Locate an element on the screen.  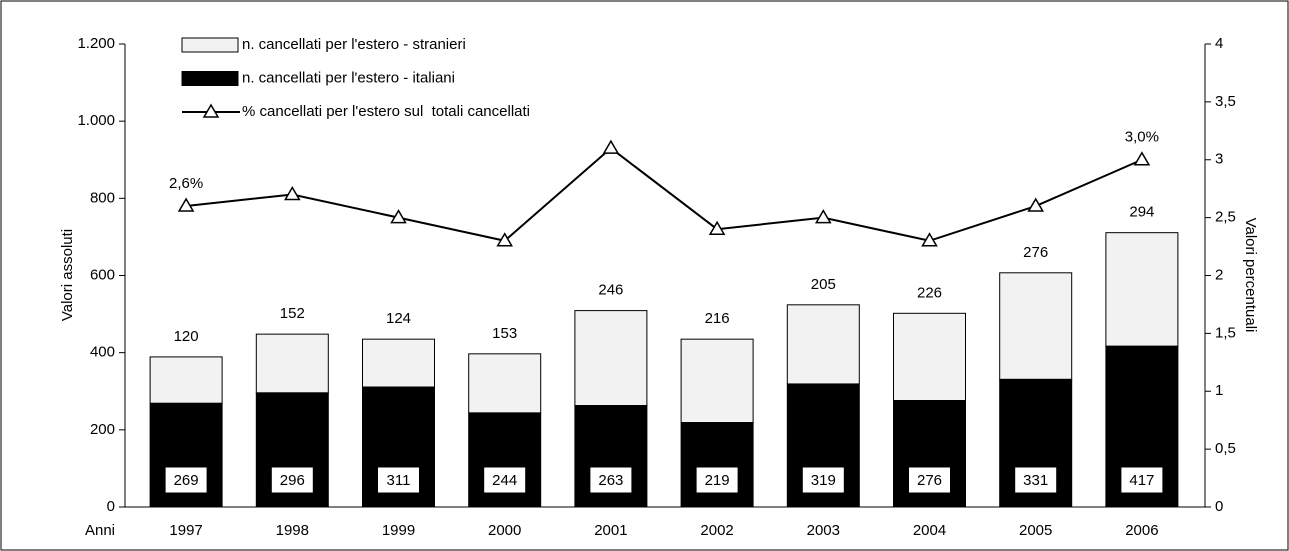
y2-tick-label: 3,5 is located at coordinates (1225, 101).